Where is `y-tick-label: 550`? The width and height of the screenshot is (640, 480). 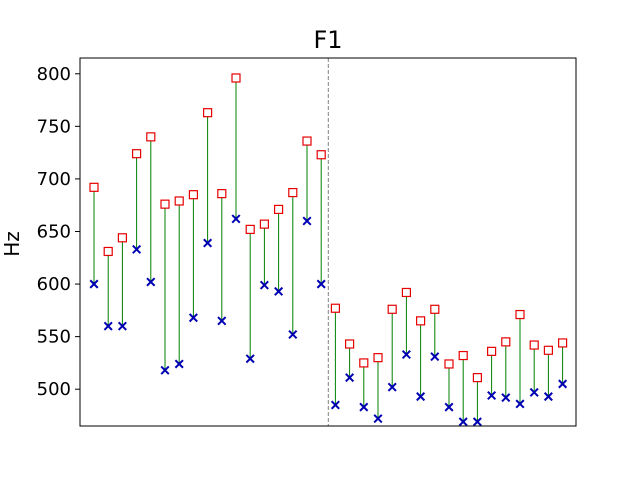 y-tick-label: 550 is located at coordinates (54, 337).